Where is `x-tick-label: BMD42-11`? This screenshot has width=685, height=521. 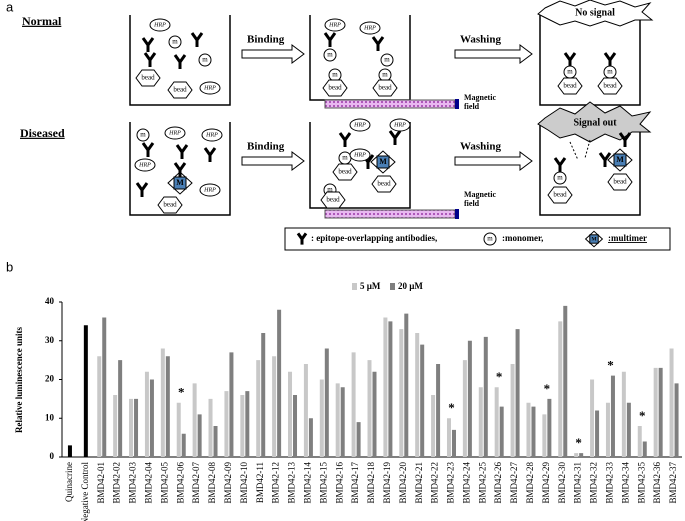
x-tick-label: BMD42-11 is located at coordinates (260, 482).